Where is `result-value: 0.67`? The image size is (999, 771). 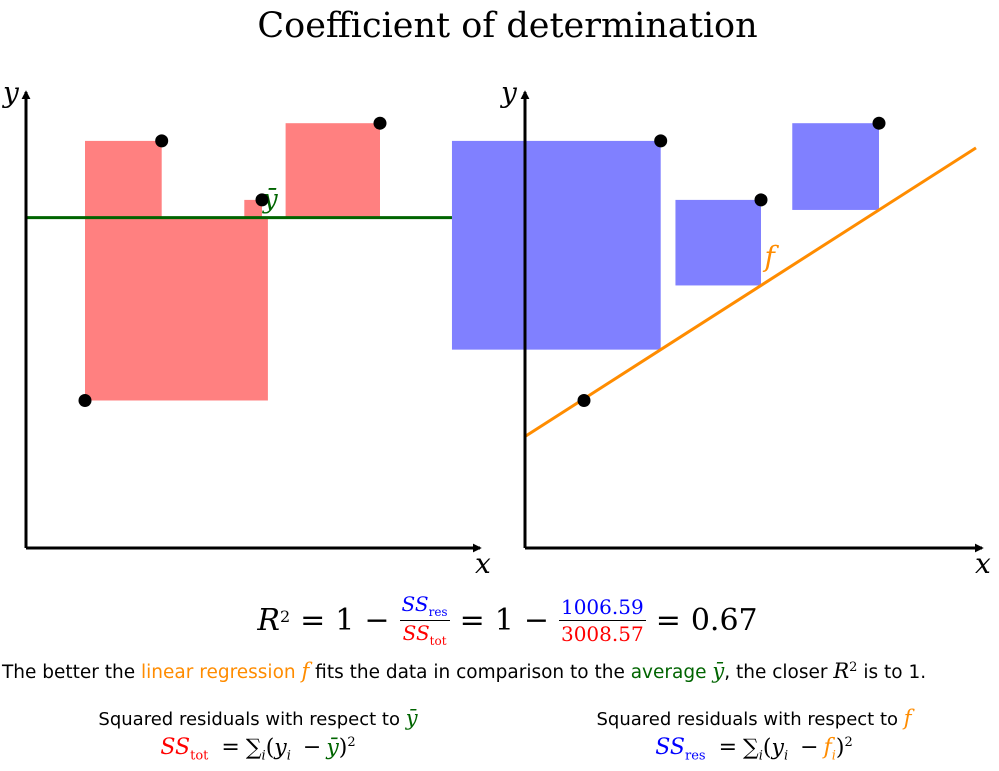
result-value: 0.67 is located at coordinates (724, 620).